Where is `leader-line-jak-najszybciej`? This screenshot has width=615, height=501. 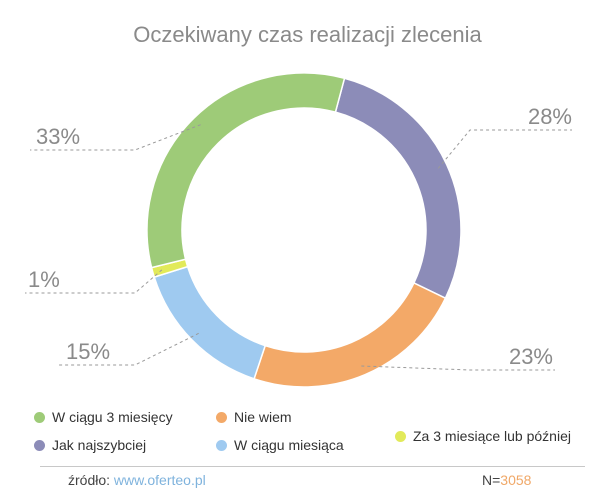 leader-line-jak-najszybciej is located at coordinates (504, 149).